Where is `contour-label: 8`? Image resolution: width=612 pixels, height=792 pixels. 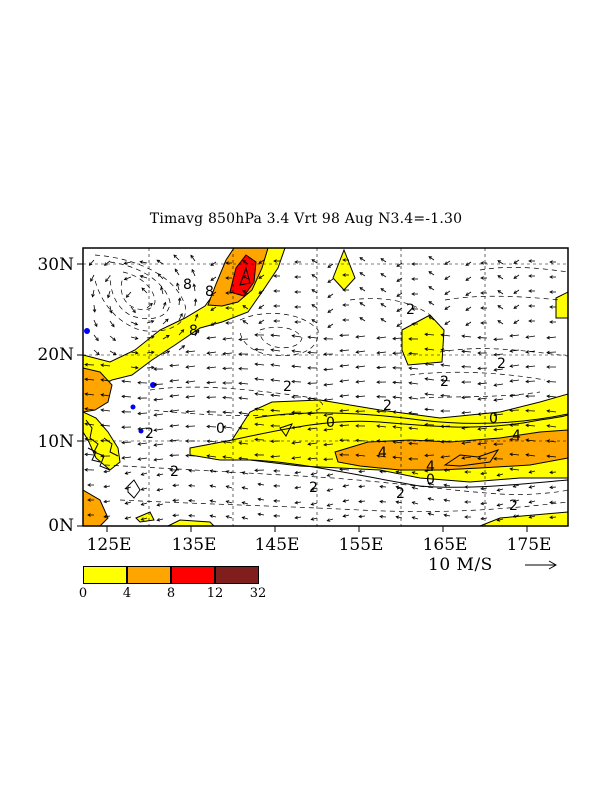 contour-label: 8 is located at coordinates (193, 331).